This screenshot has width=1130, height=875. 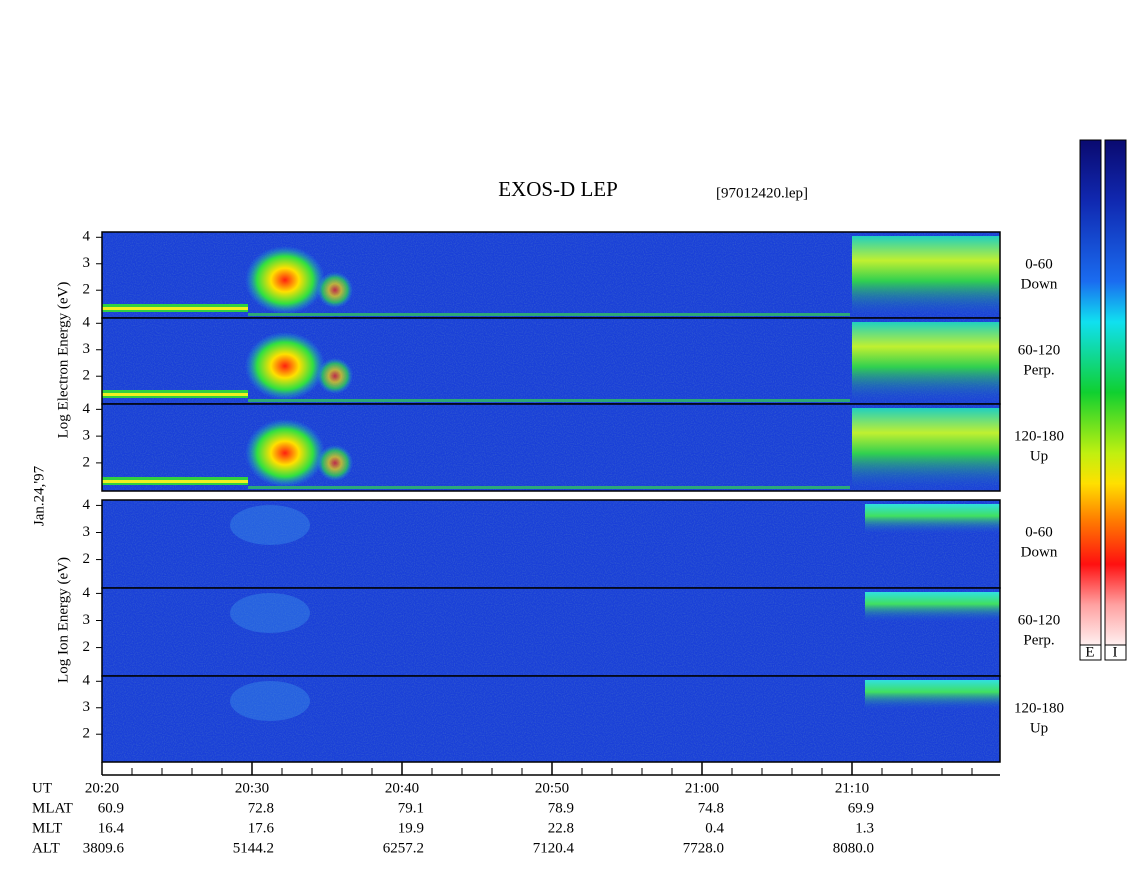 What do you see at coordinates (703, 848) in the screenshot?
I see `ephemeris-value: 7728.0` at bounding box center [703, 848].